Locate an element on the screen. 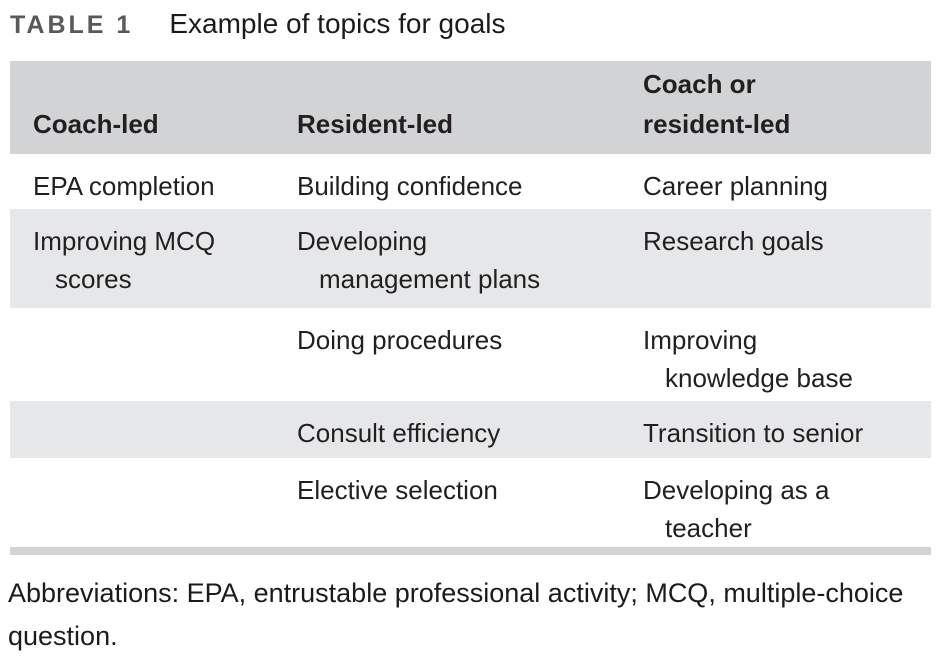 The width and height of the screenshot is (938, 658). cell-line: Resident-led is located at coordinates (375, 124).